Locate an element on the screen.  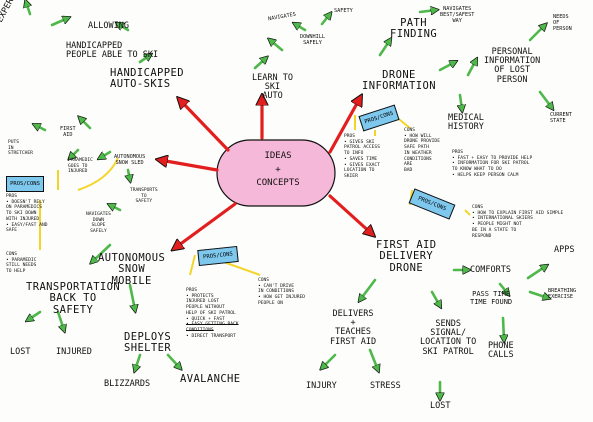
medical-pros-title: Pros is located at coordinates (458, 152).